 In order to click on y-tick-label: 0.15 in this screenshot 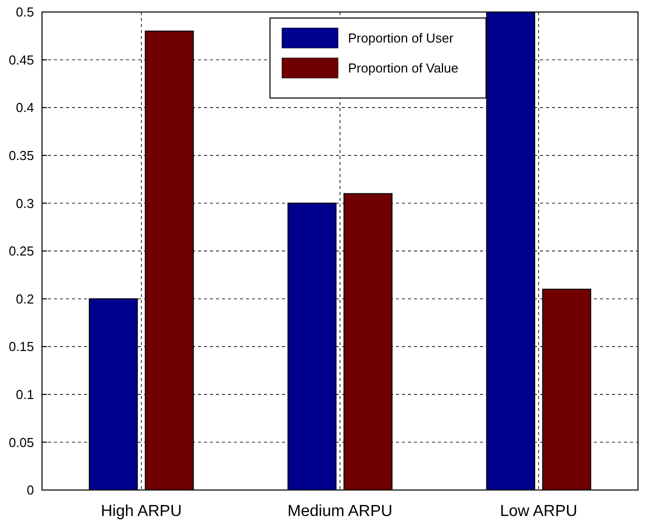, I will do `click(21, 346)`.